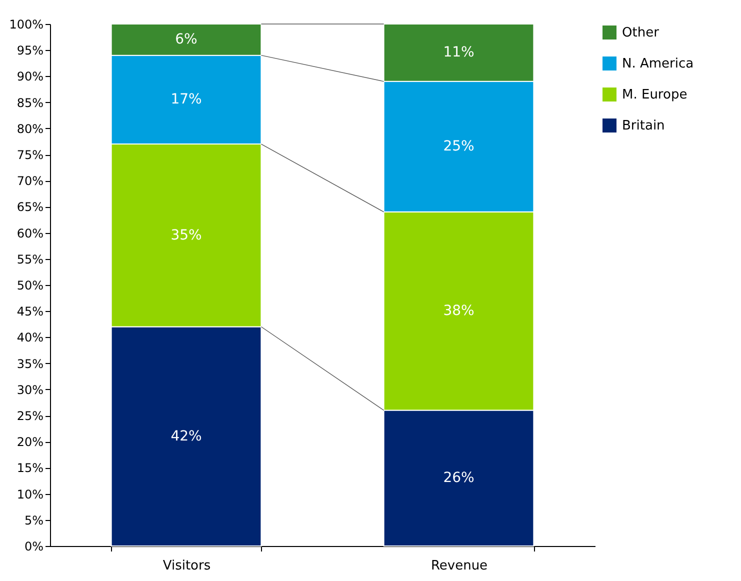 This screenshot has height=581, width=741. What do you see at coordinates (30, 207) in the screenshot?
I see `y-tick-label: 65%` at bounding box center [30, 207].